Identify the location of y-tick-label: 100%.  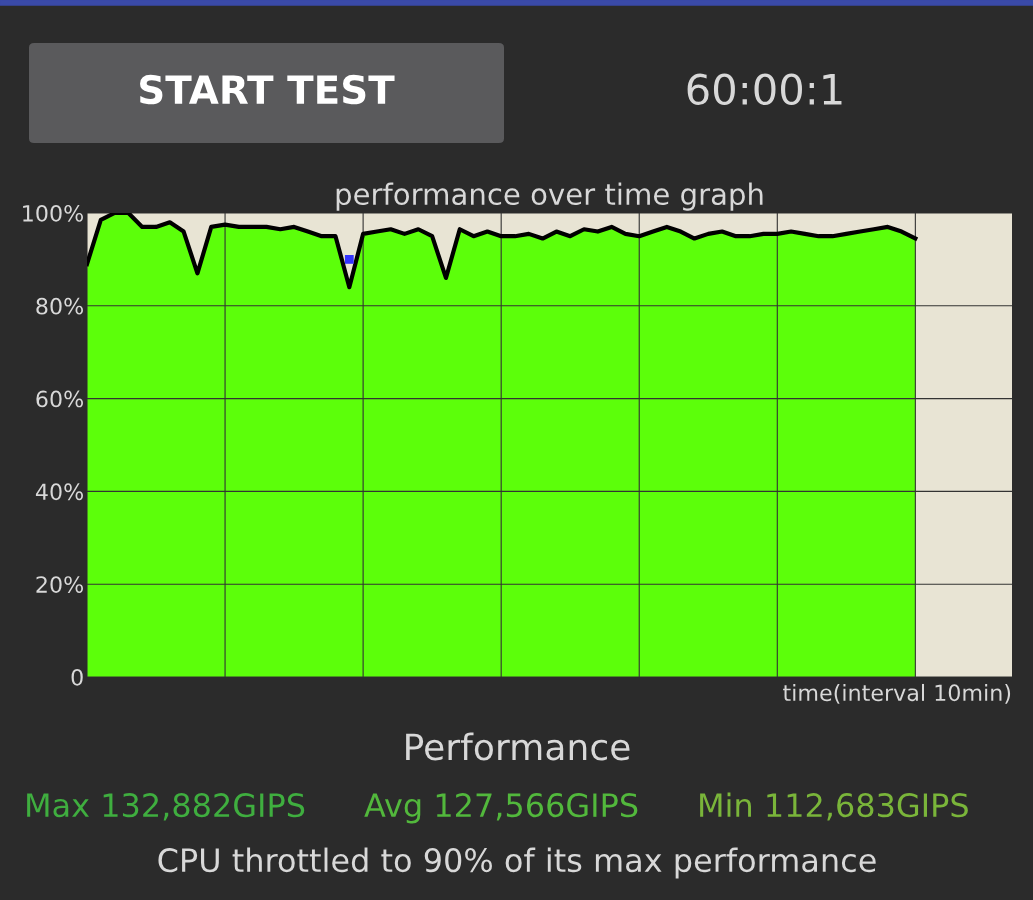
(53, 213).